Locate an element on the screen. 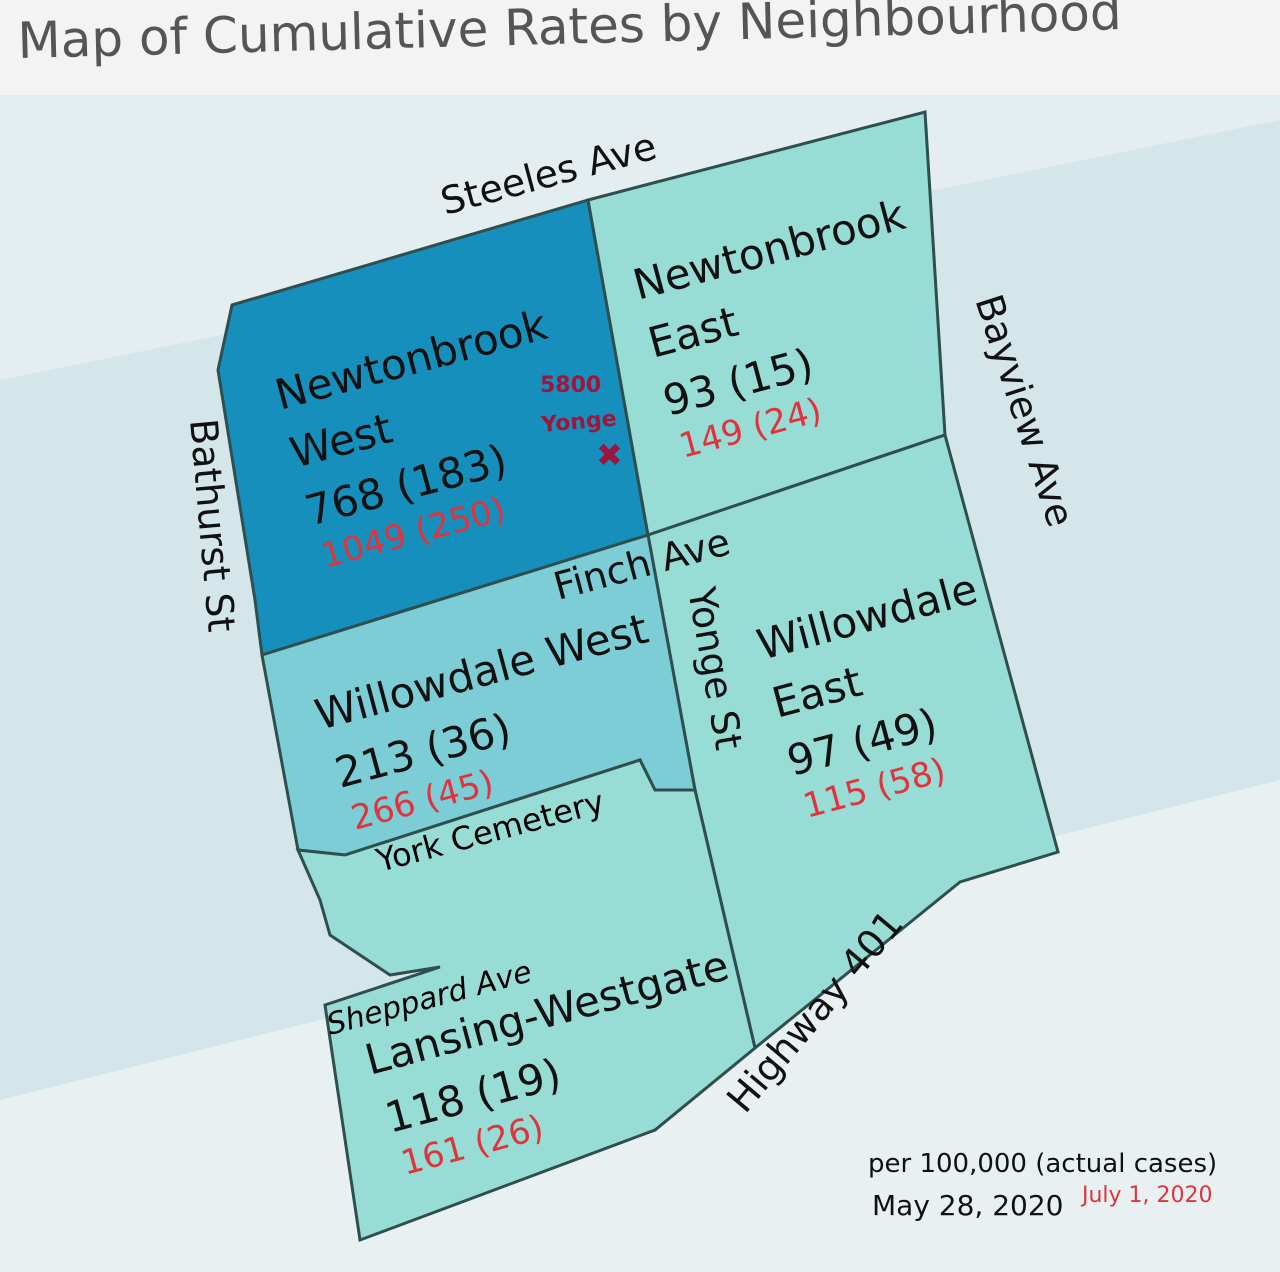  marker-icon: ✖ is located at coordinates (609, 455).